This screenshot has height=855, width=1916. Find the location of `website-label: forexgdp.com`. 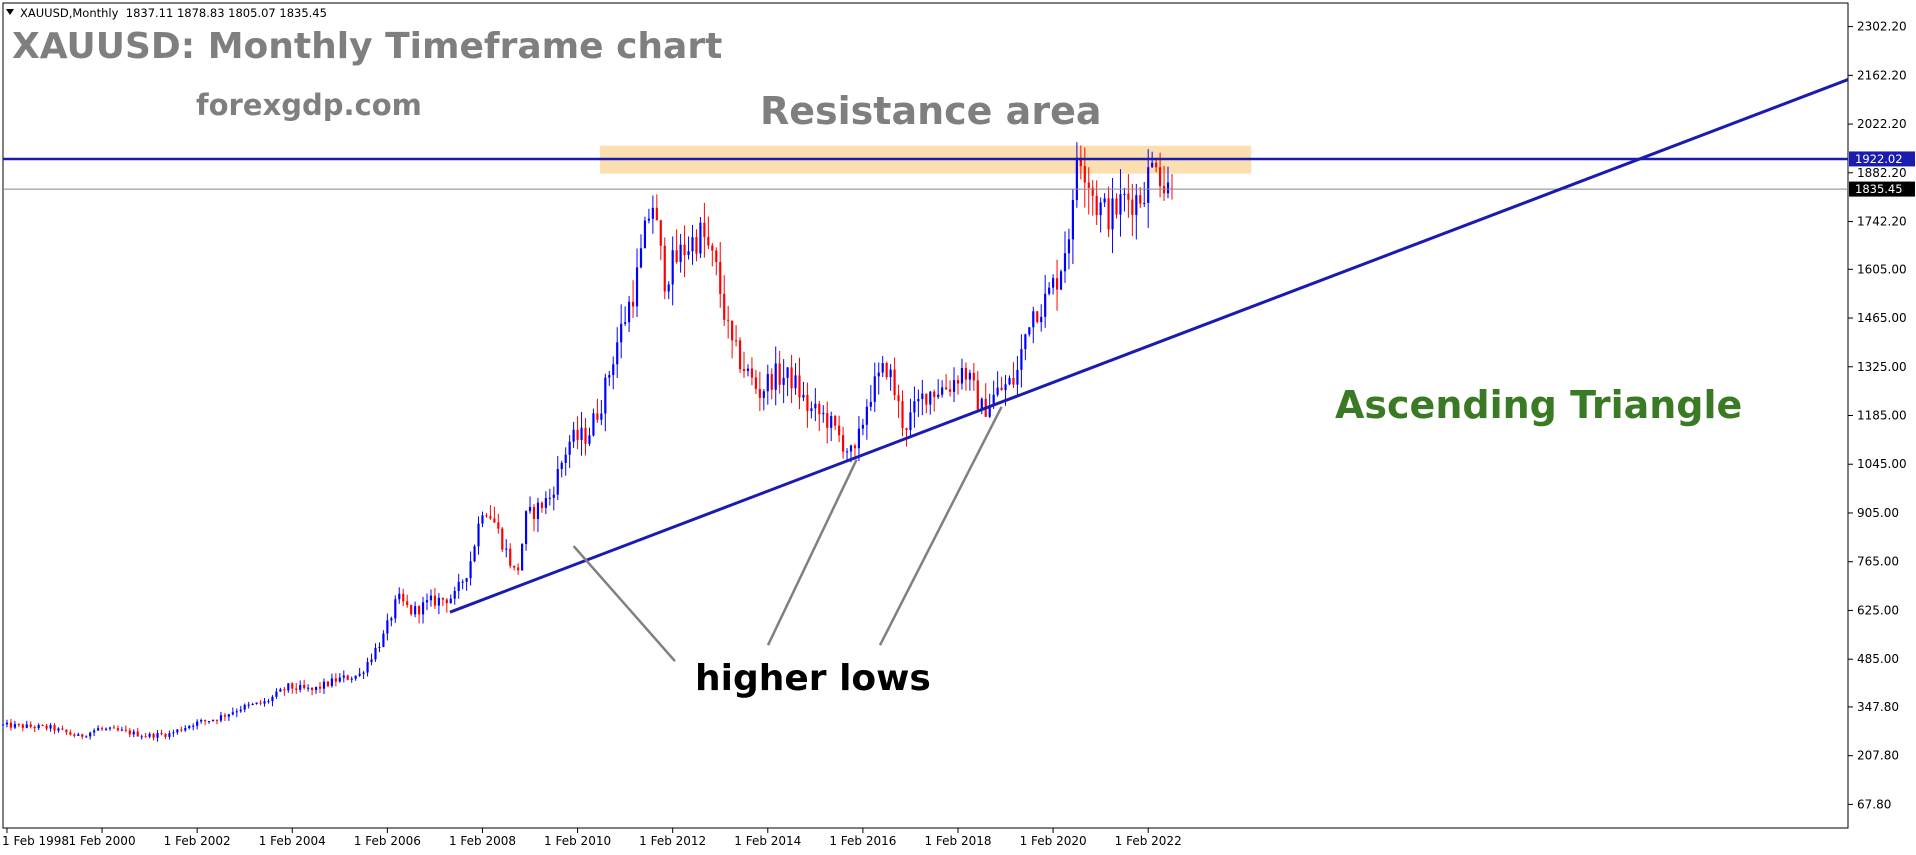

website-label: forexgdp.com is located at coordinates (309, 105).